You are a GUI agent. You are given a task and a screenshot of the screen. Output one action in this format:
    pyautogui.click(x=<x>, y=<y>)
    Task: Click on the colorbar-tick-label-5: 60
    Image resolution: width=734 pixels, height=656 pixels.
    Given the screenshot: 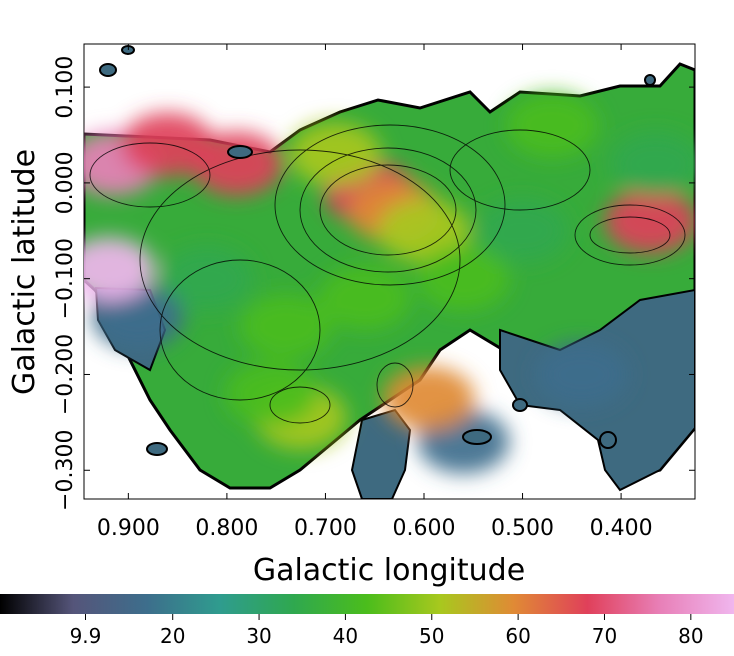 What is the action you would take?
    pyautogui.click(x=517, y=636)
    